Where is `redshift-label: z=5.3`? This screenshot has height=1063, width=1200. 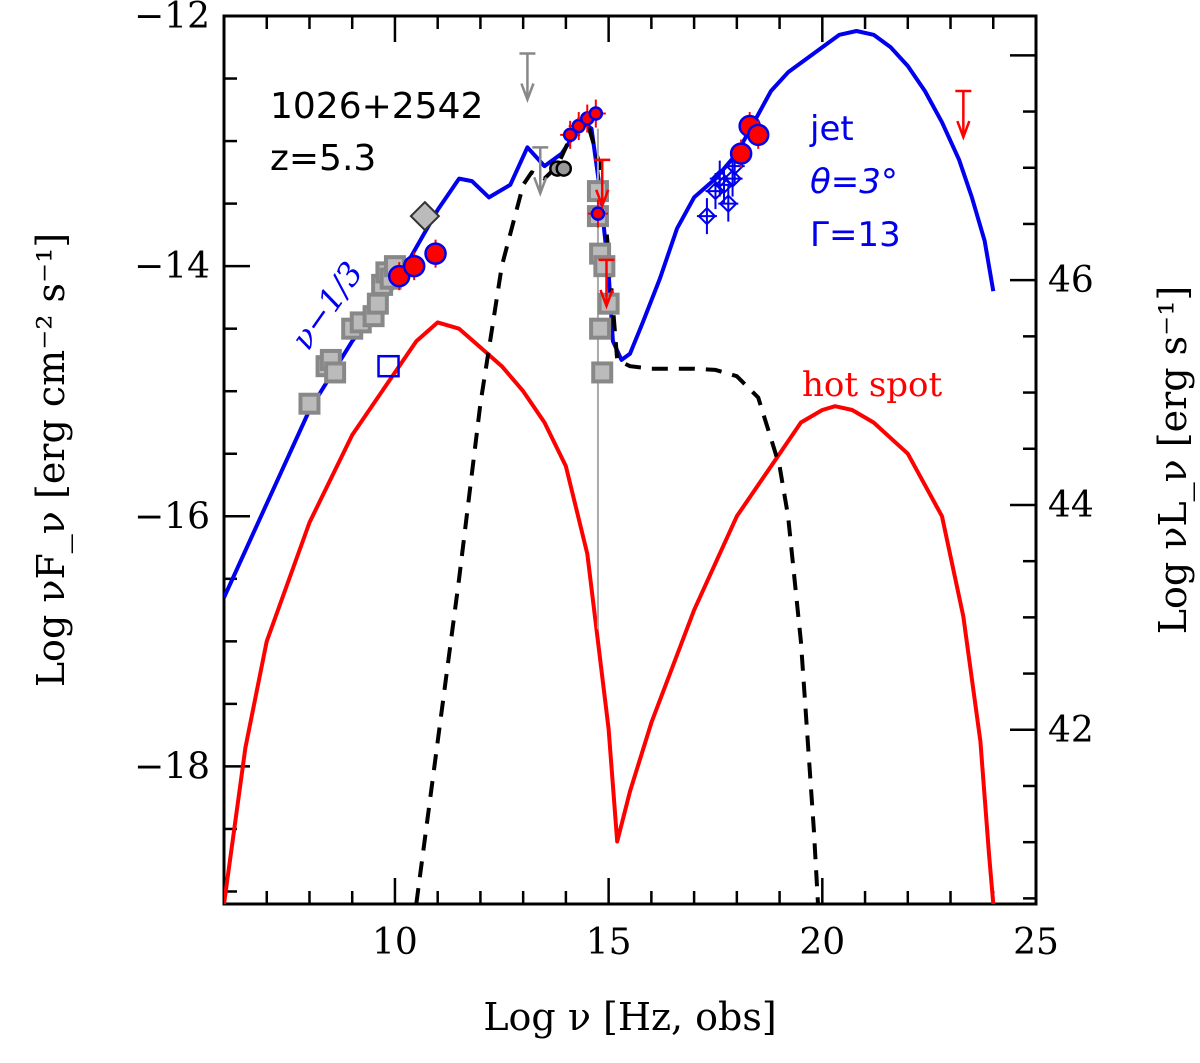
redshift-label: z=5.3 is located at coordinates (323, 158).